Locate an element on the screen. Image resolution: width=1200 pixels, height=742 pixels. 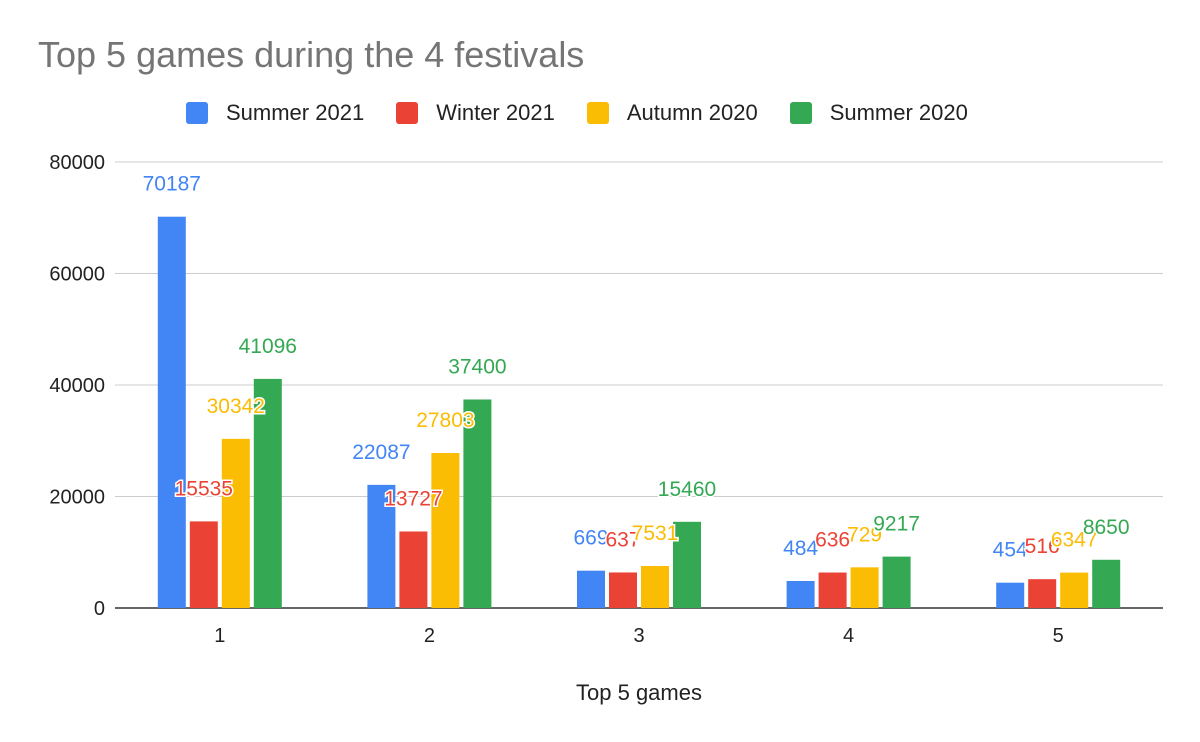
y-tick-label: 0 is located at coordinates (99, 609).